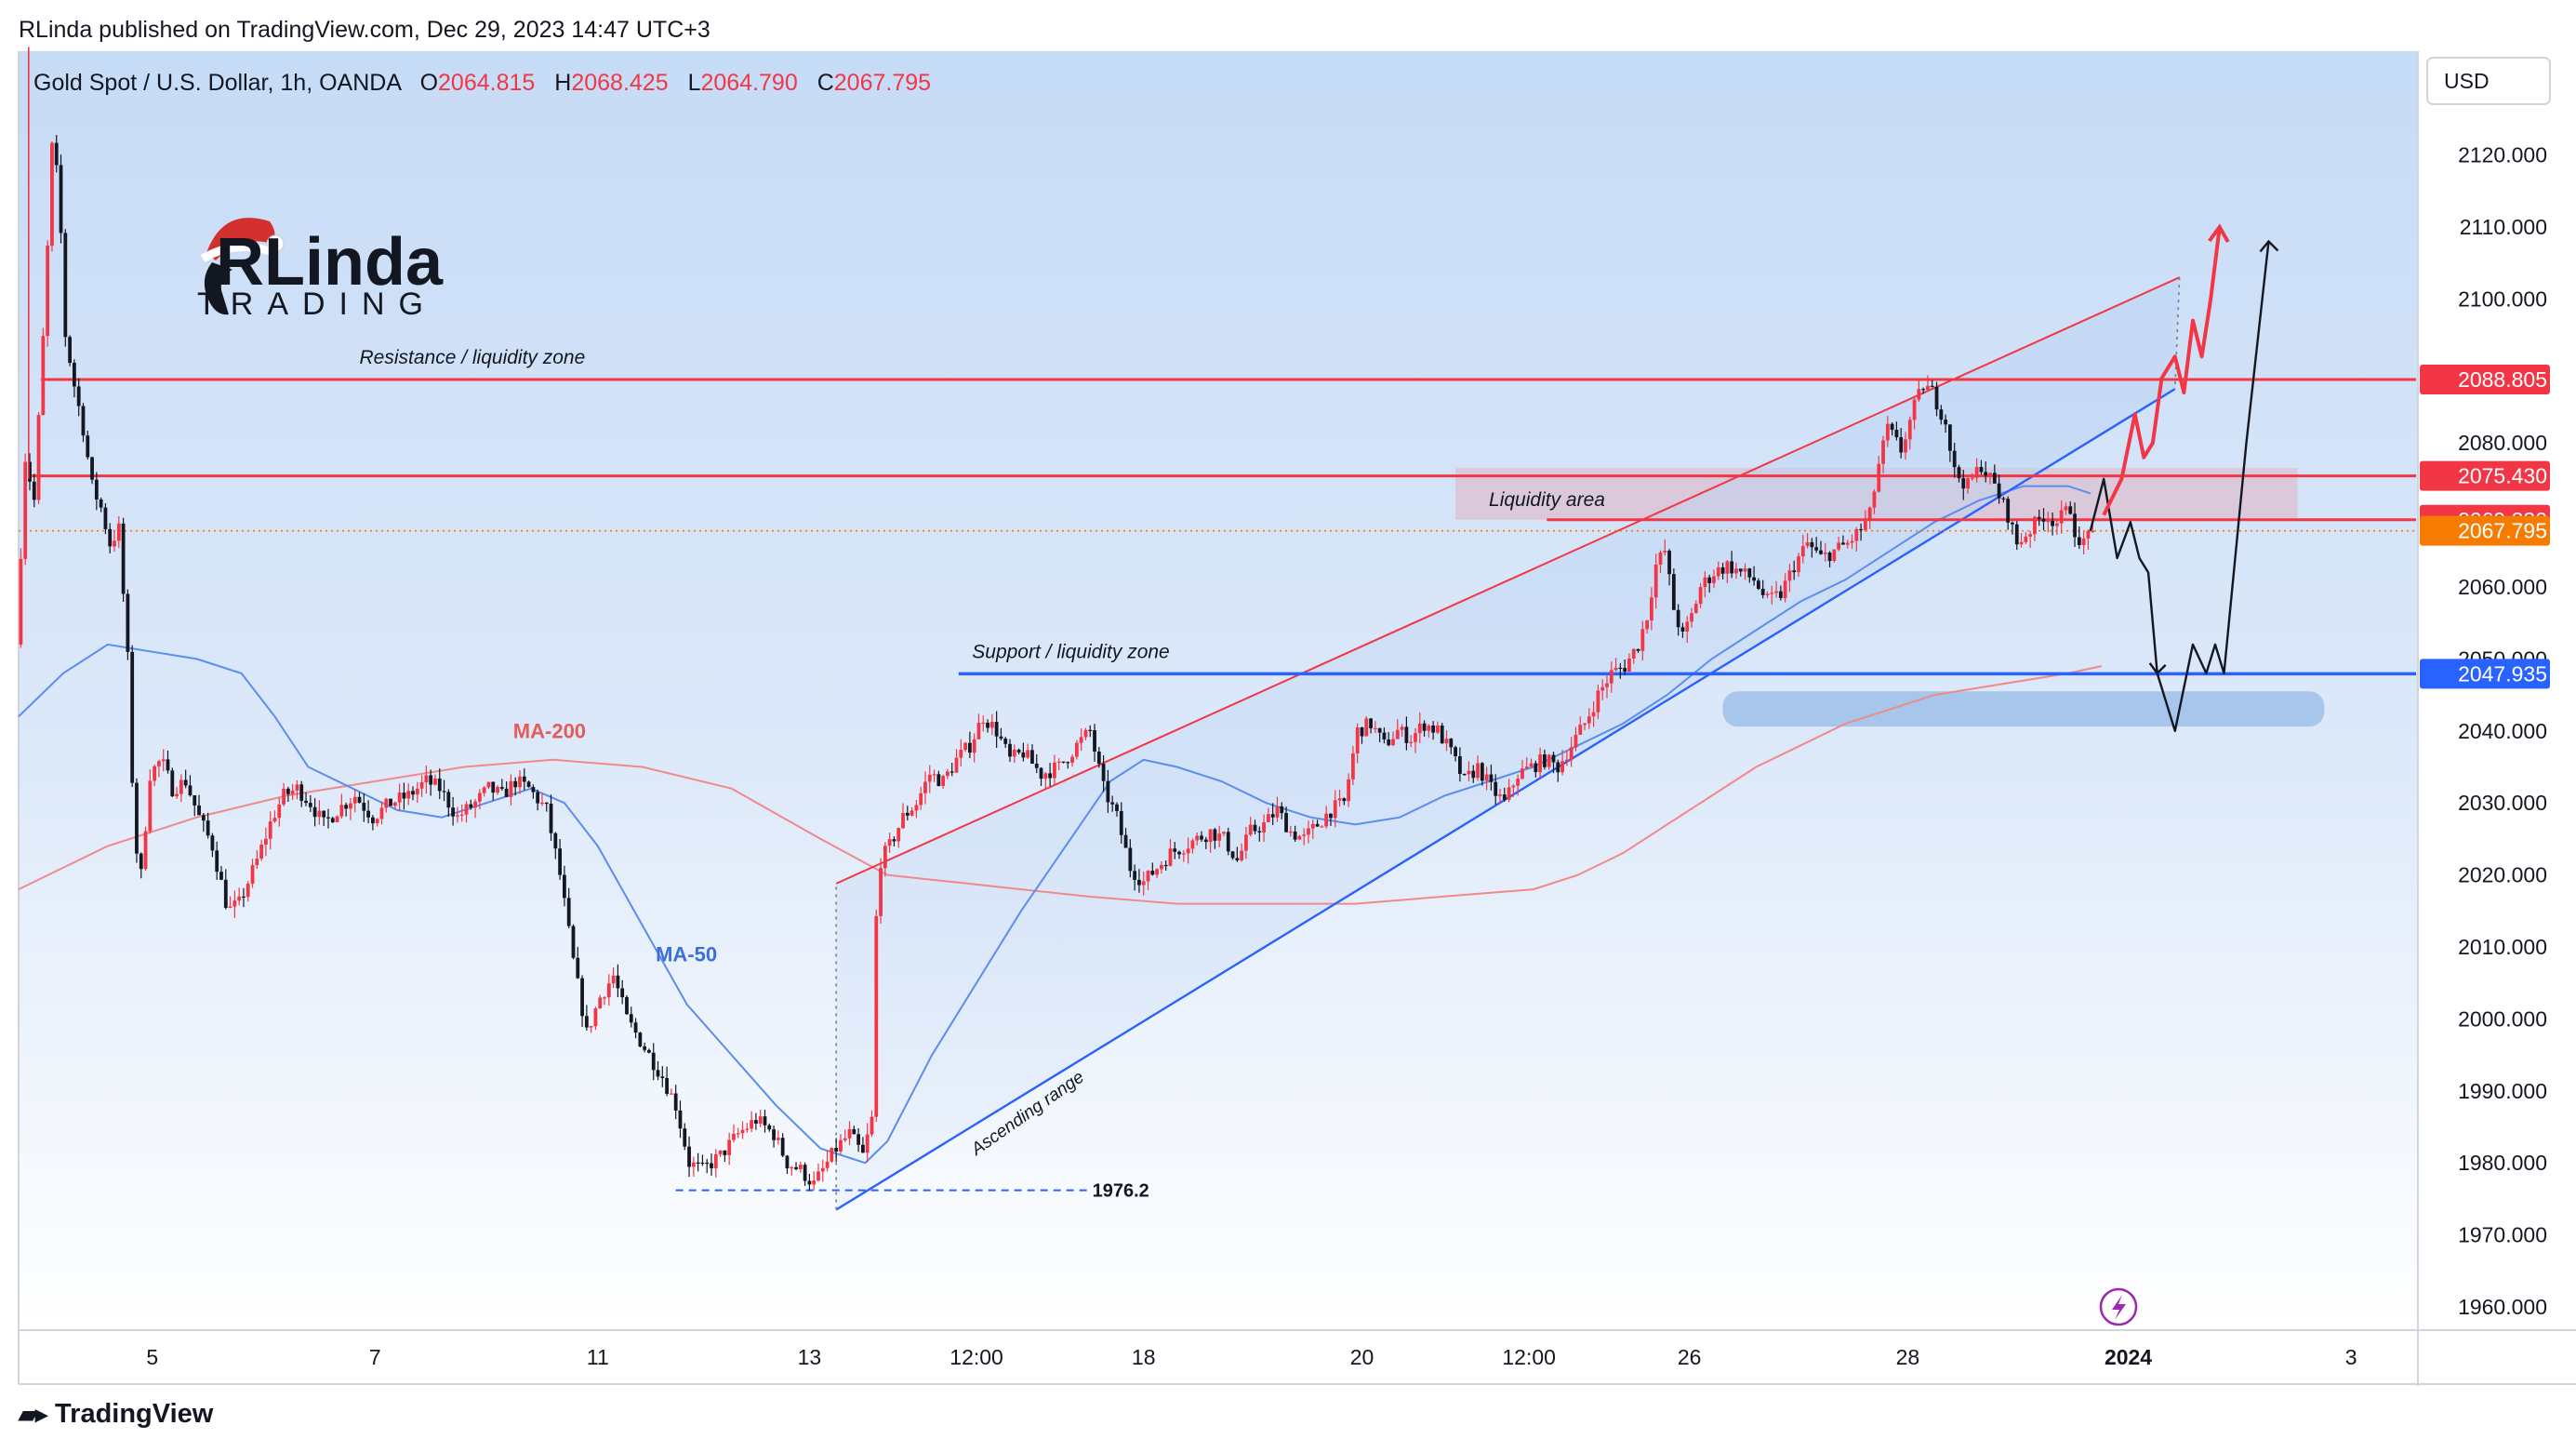  I want to click on currency-button: USD, so click(2488, 81).